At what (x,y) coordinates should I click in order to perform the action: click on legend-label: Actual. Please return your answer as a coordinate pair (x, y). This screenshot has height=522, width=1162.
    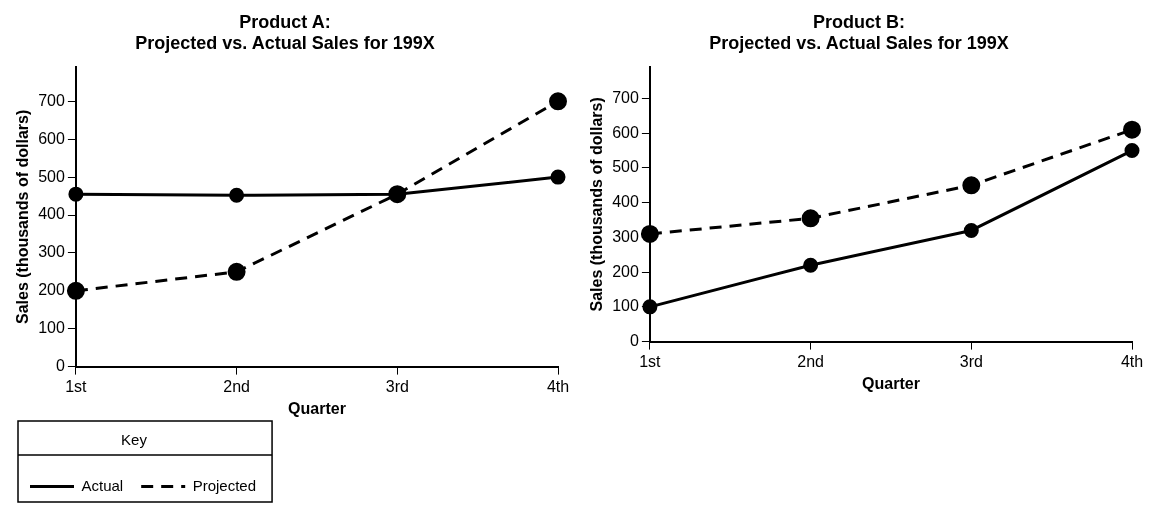
    Looking at the image, I should click on (102, 485).